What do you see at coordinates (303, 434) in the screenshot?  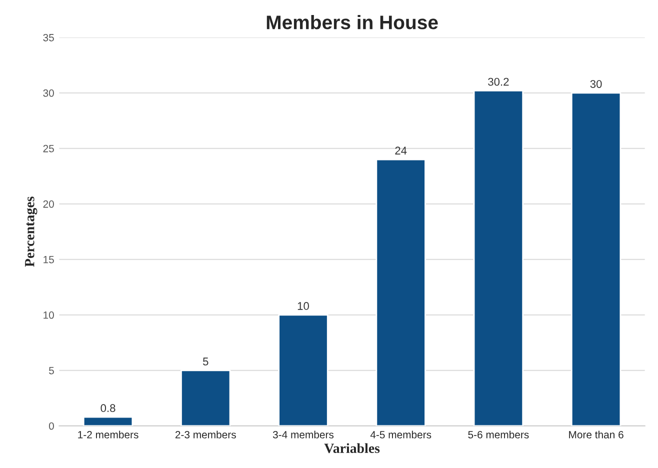 I see `x-tick-label: 3-4 members` at bounding box center [303, 434].